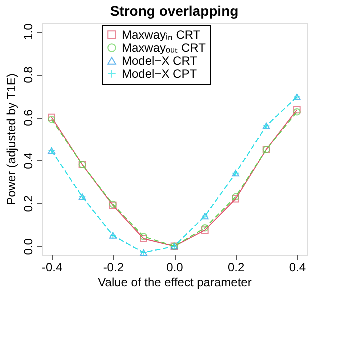 This screenshot has height=341, width=341. I want to click on x-tick-label: 0.4, so click(297, 267).